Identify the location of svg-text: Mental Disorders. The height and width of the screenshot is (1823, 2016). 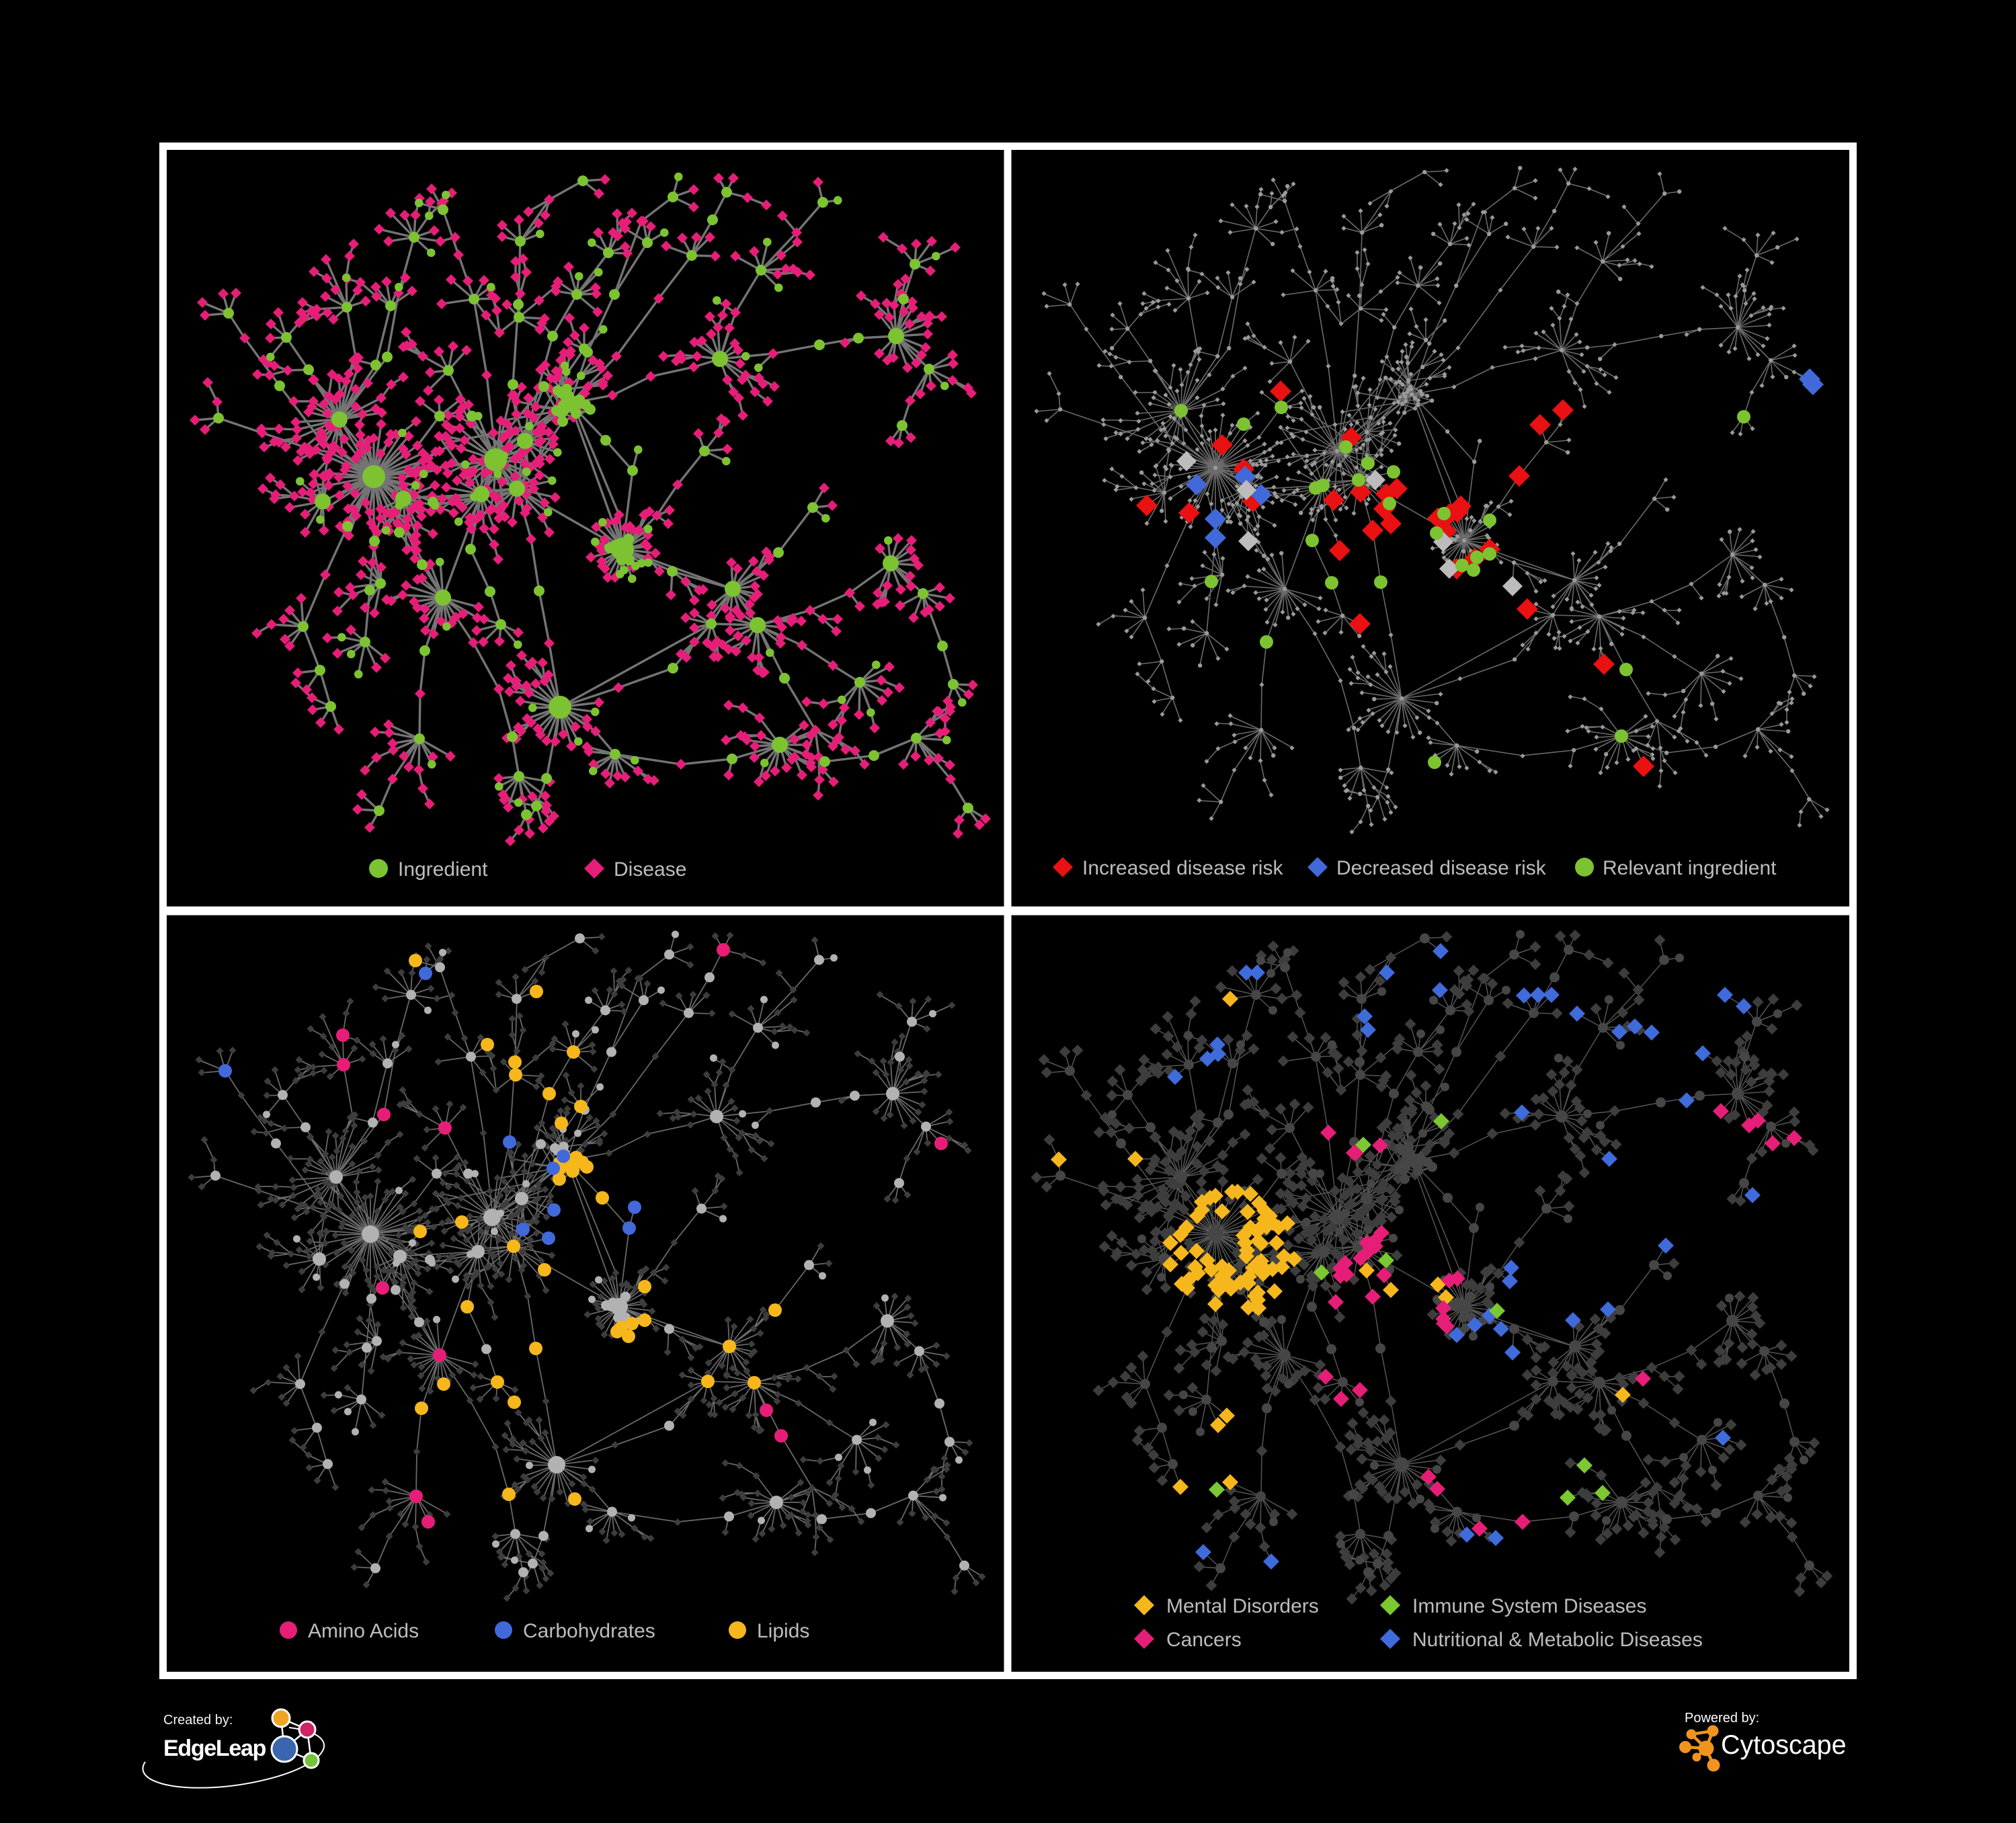
(1242, 1606).